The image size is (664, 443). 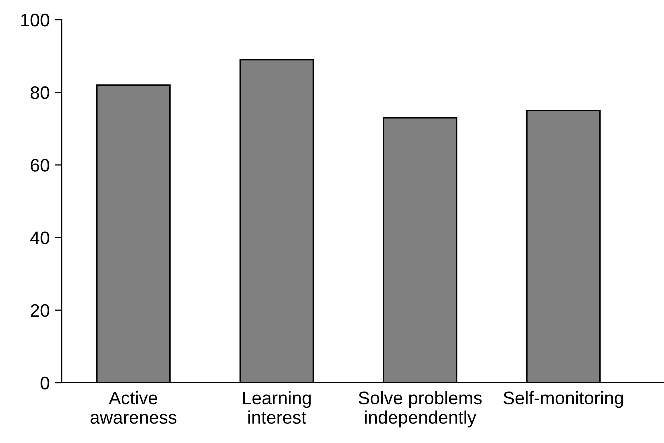 What do you see at coordinates (133, 407) in the screenshot?
I see `x-tick-label: Active awareness` at bounding box center [133, 407].